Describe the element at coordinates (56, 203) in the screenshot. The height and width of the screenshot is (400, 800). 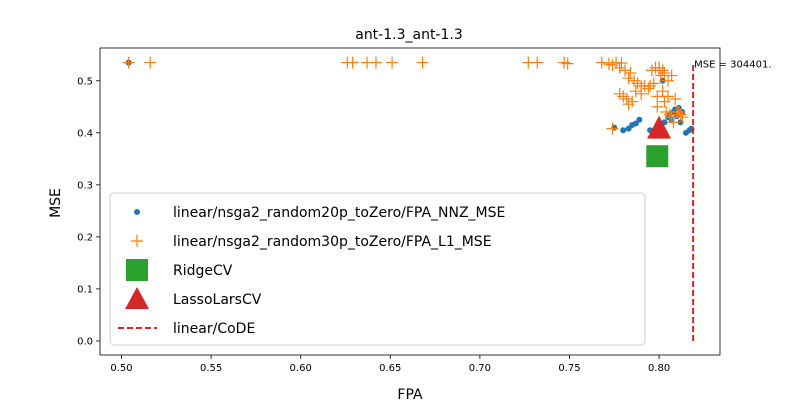
I see `y-axis-label: MSE` at that location.